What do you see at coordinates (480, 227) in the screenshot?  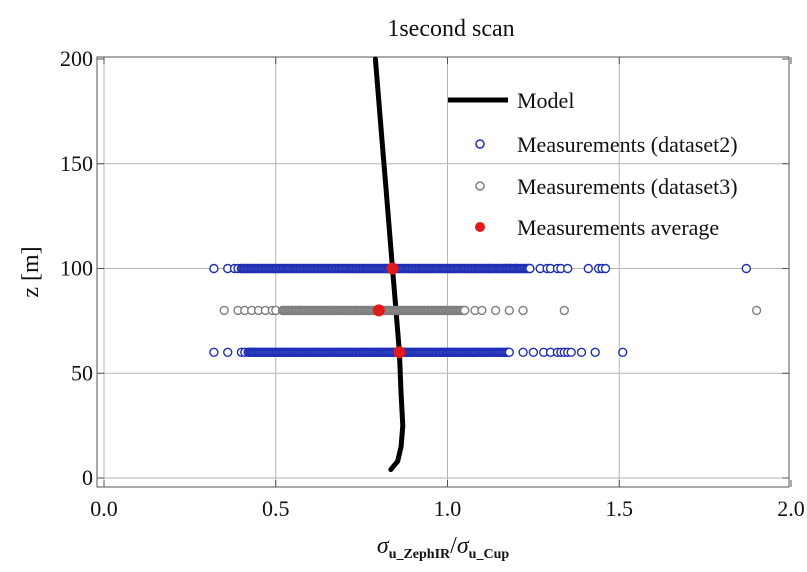 I see `legend-average-marker` at bounding box center [480, 227].